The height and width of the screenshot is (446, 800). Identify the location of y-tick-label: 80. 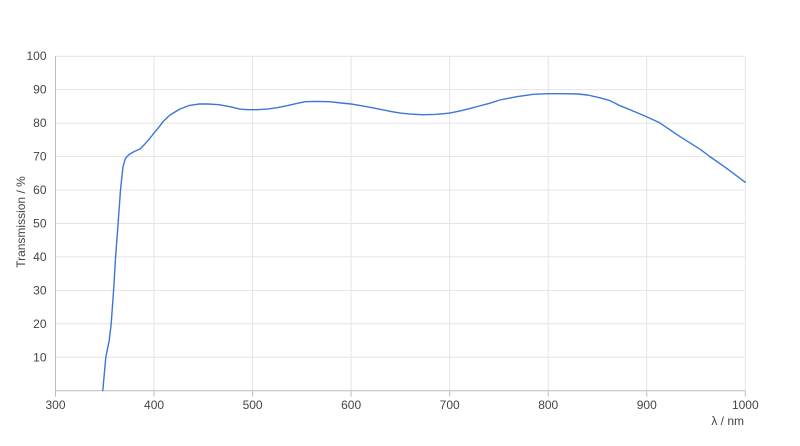
(40, 123).